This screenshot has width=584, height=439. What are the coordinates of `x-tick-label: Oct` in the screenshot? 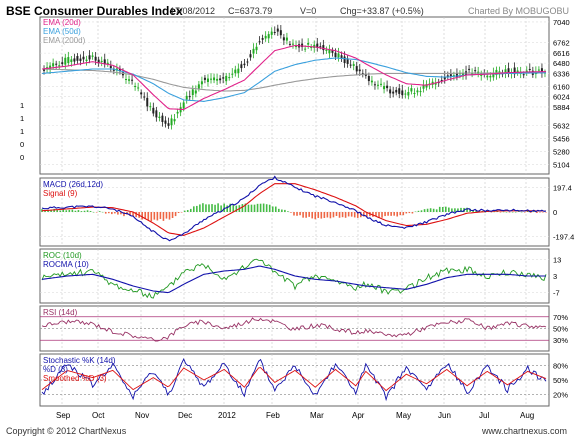 It's located at (98, 415).